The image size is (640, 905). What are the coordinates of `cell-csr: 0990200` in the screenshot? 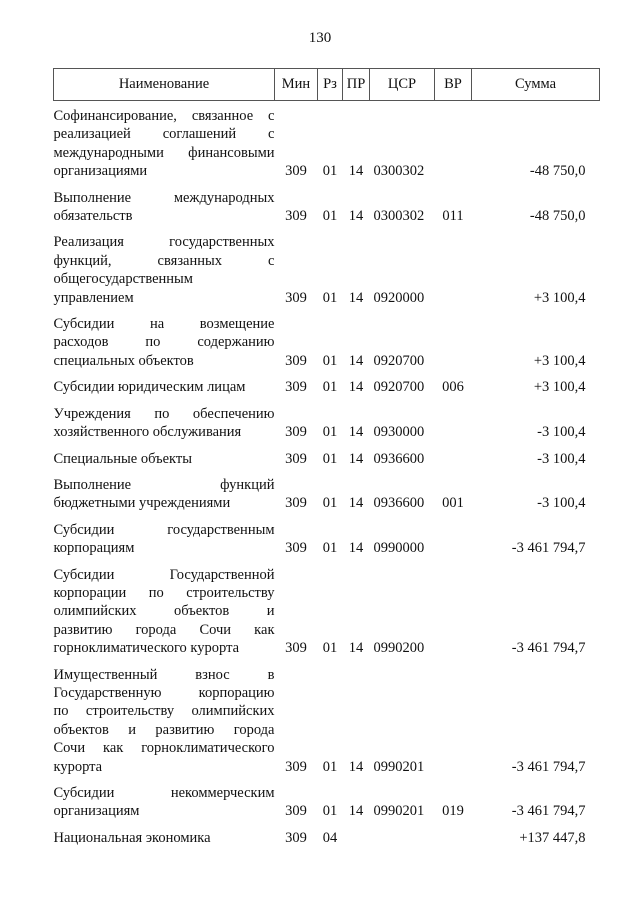 It's located at (399, 648).